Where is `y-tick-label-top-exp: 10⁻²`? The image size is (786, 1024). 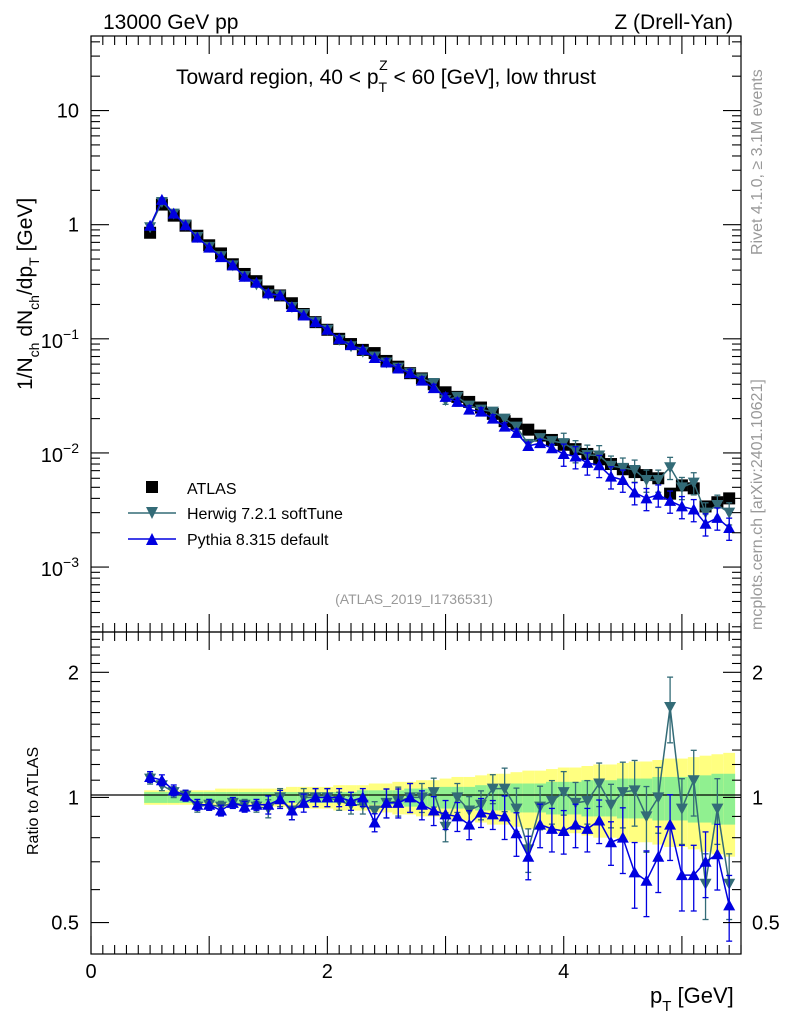 y-tick-label-top-exp: 10⁻² is located at coordinates (60, 453).